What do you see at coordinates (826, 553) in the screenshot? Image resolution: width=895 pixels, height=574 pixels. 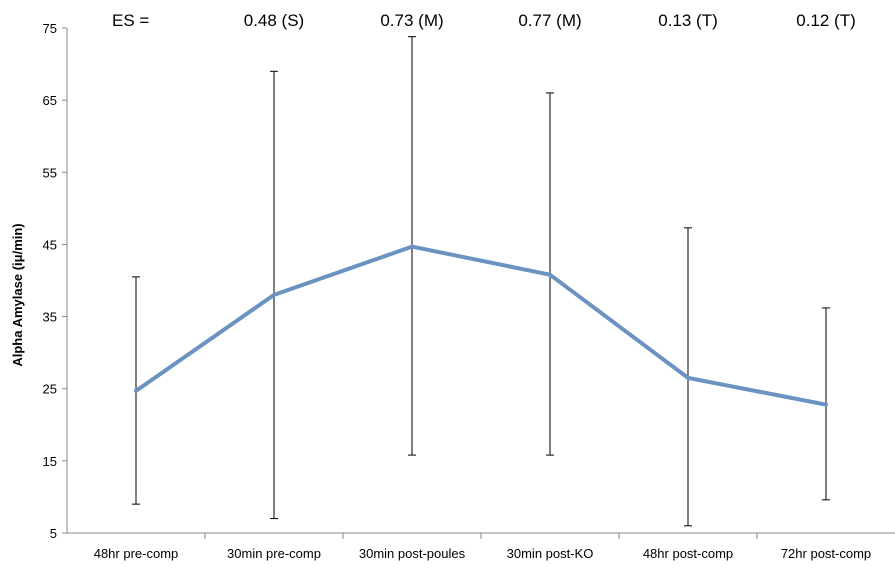 I see `x-tick-label: 72hr post-comp` at bounding box center [826, 553].